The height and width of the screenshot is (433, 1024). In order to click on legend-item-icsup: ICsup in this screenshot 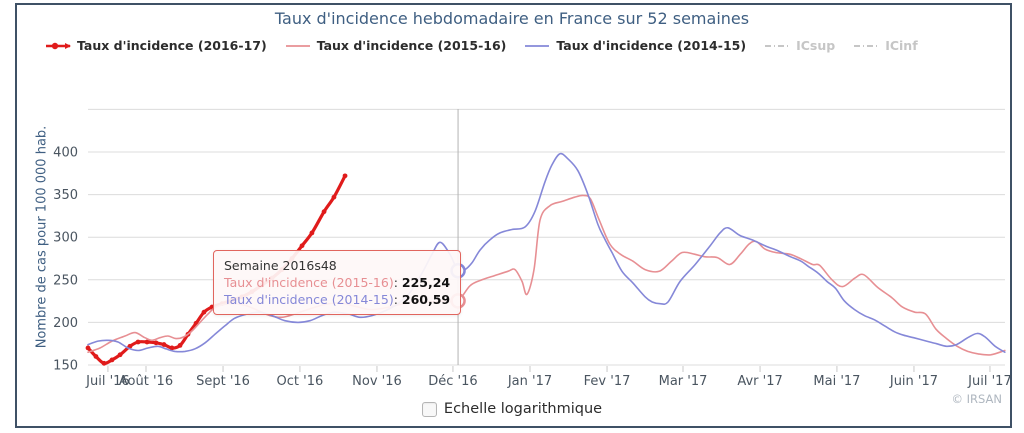, I will do `click(799, 45)`.